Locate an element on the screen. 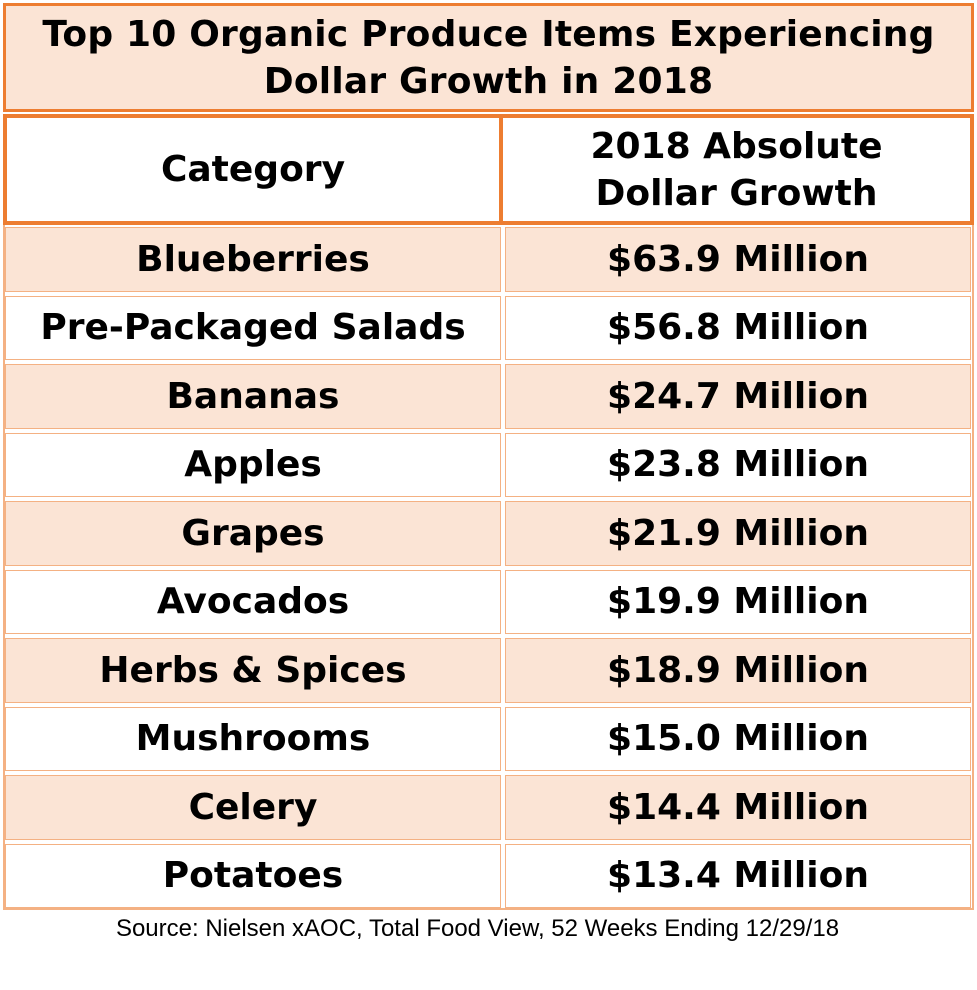  category-cell: Herbs & Spices is located at coordinates (253, 670).